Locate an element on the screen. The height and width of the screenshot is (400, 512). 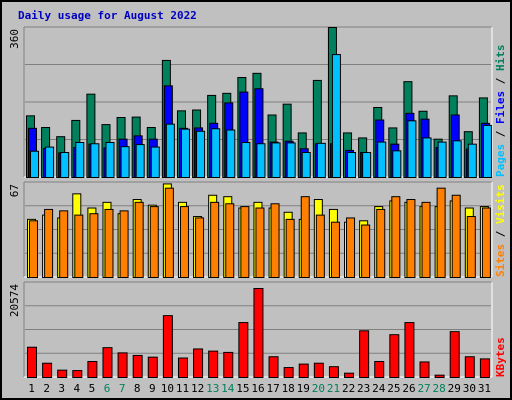
visits-legend: Sites / Visits is located at coordinates (500, 230).